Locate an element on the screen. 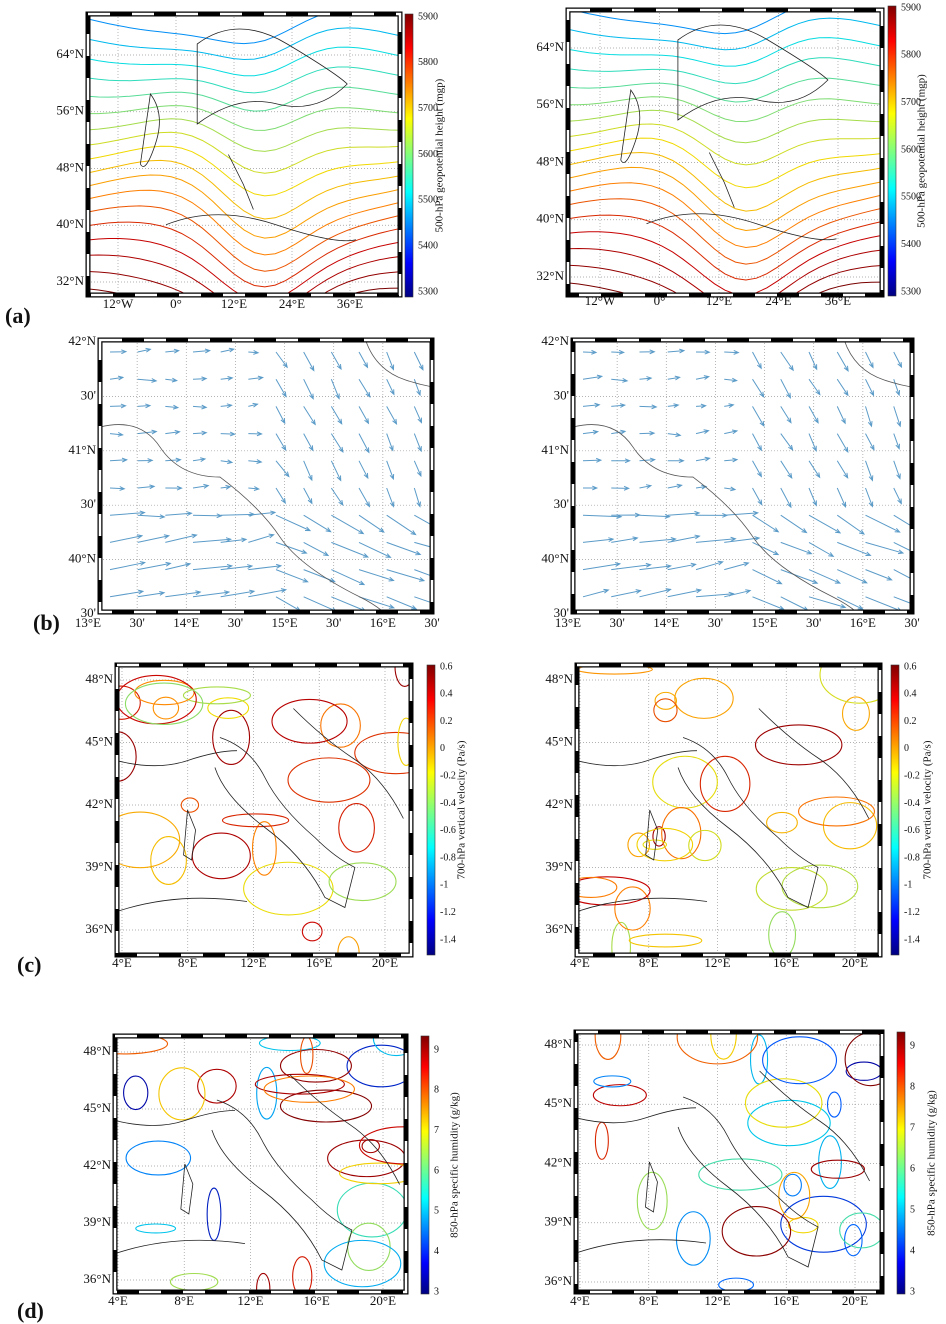 The image size is (946, 1324). x-tick-label: 20°E is located at coordinates (855, 1300).